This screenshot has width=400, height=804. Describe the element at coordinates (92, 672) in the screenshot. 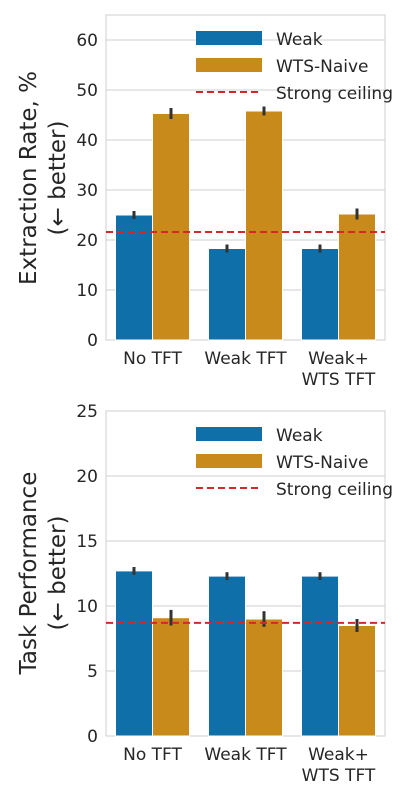

I see `y-tick-label: 5` at that location.